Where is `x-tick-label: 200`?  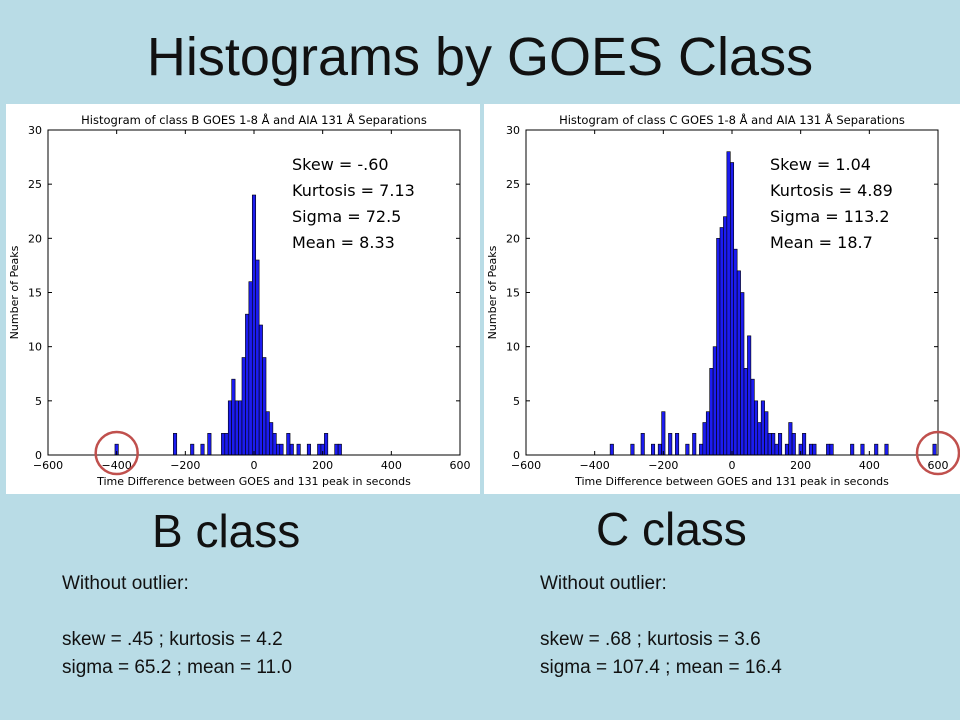 x-tick-label: 200 is located at coordinates (800, 465).